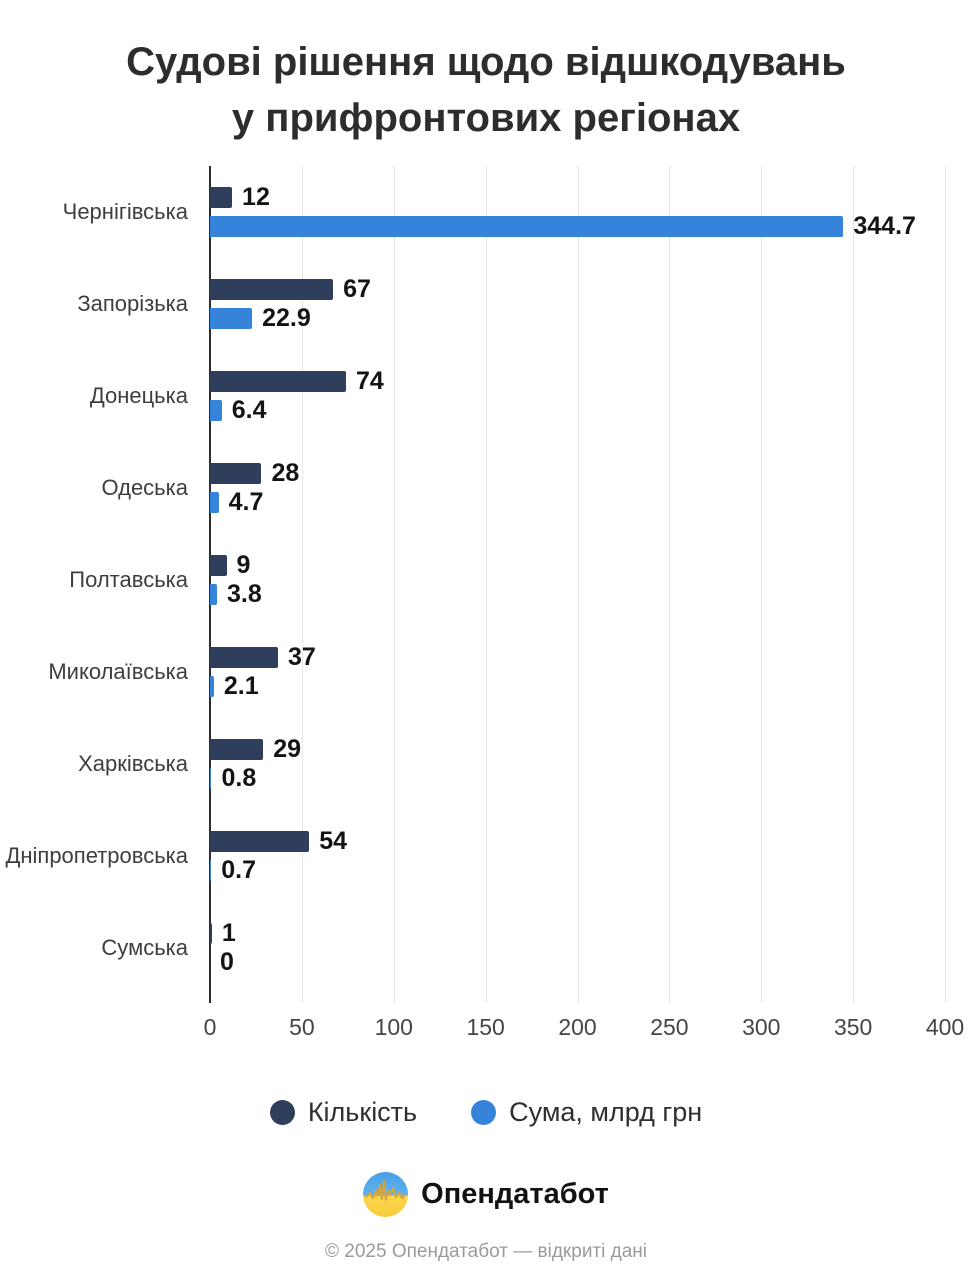 Image resolution: width=972 pixels, height=1280 pixels. Describe the element at coordinates (144, 947) in the screenshot. I see `category-label: Сумська` at that location.